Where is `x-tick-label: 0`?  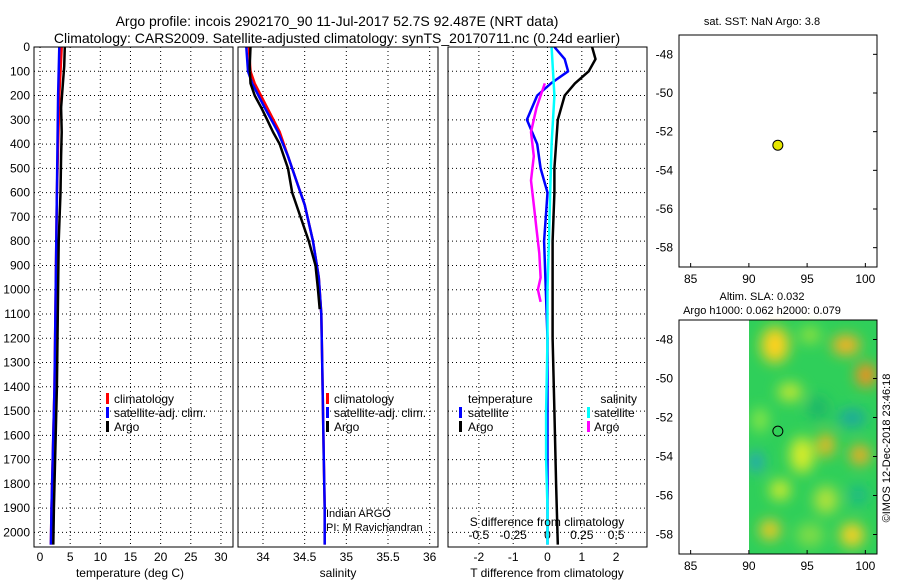
x-tick-label: 0 is located at coordinates (547, 557).